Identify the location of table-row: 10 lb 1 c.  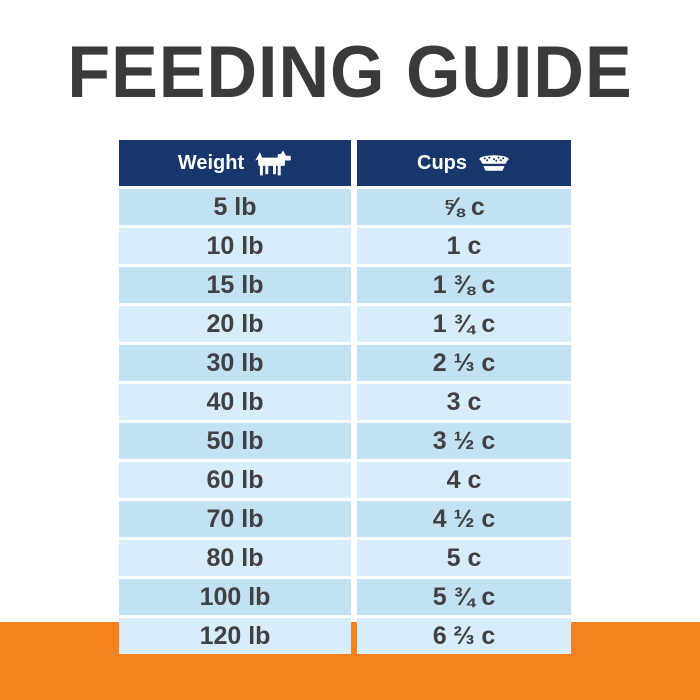
(345, 246).